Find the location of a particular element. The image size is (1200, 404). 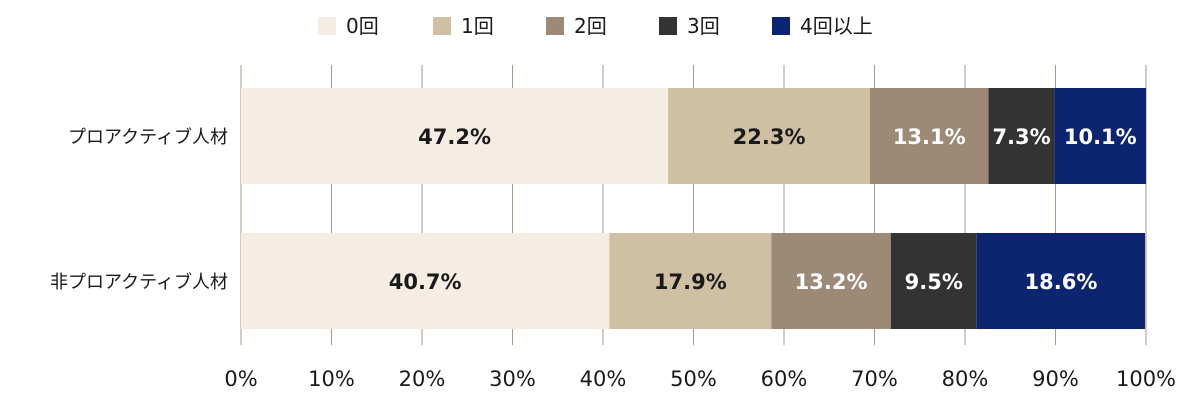

data-label-2-4: 9.5% is located at coordinates (934, 282).